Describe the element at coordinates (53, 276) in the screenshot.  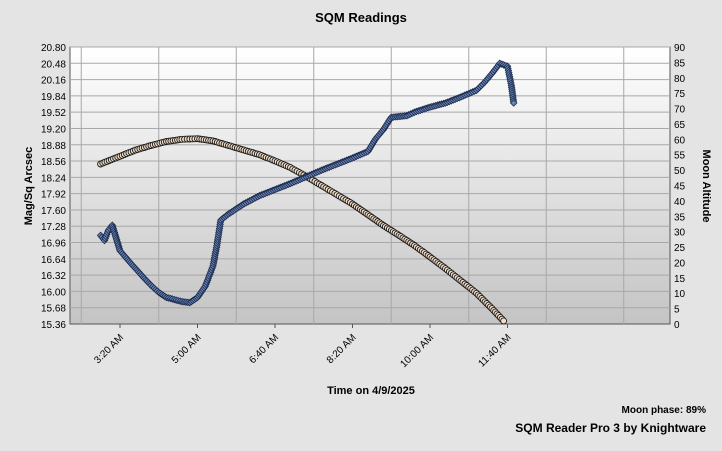
I see `y-tick-label: 16.32` at that location.